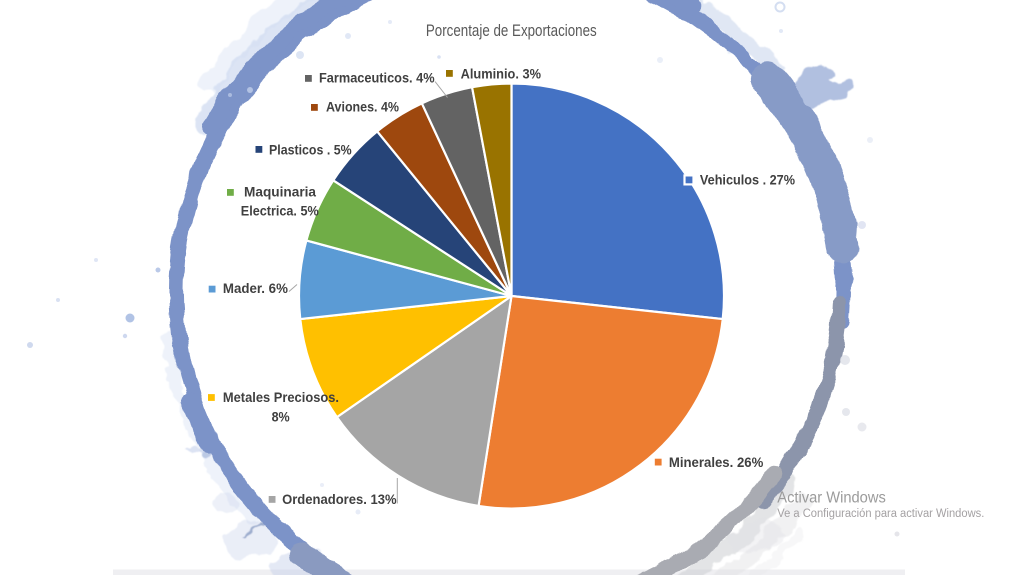 The width and height of the screenshot is (1023, 575). Describe the element at coordinates (310, 149) in the screenshot. I see `svg-text: Plasticos . 5%` at that location.